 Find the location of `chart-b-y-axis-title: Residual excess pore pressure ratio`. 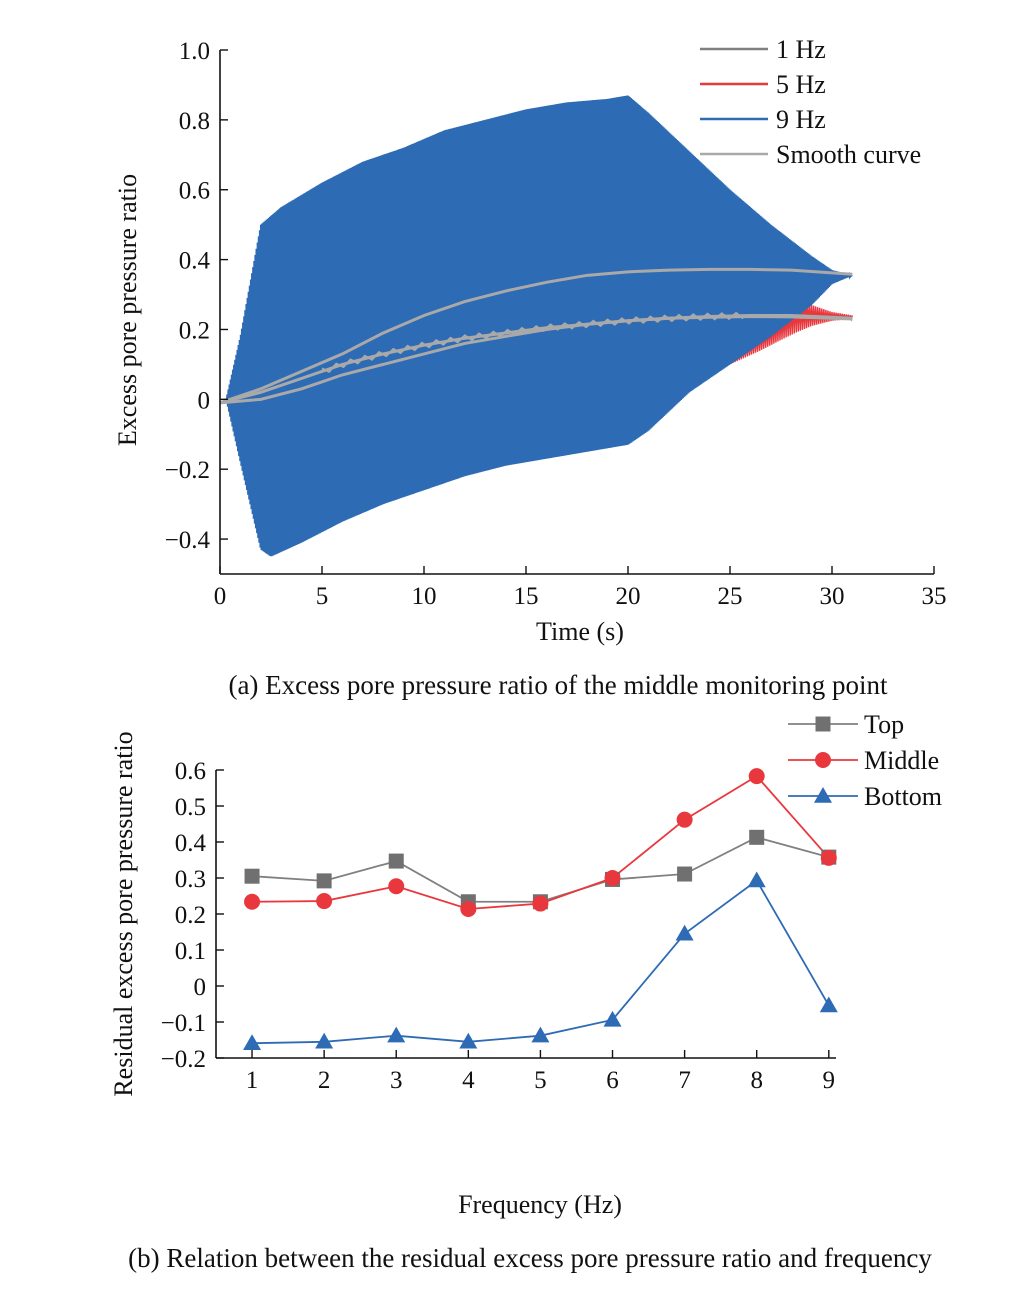

chart-b-y-axis-title: Residual excess pore pressure ratio is located at coordinates (123, 913).